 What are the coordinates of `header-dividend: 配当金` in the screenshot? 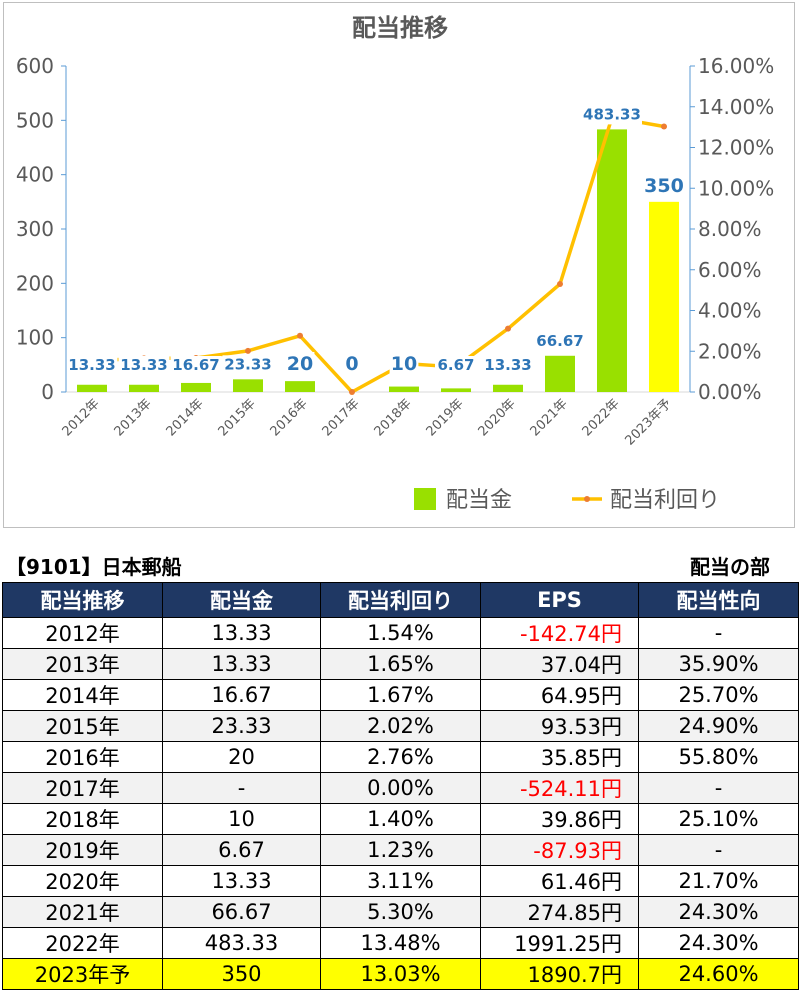 It's located at (241, 600).